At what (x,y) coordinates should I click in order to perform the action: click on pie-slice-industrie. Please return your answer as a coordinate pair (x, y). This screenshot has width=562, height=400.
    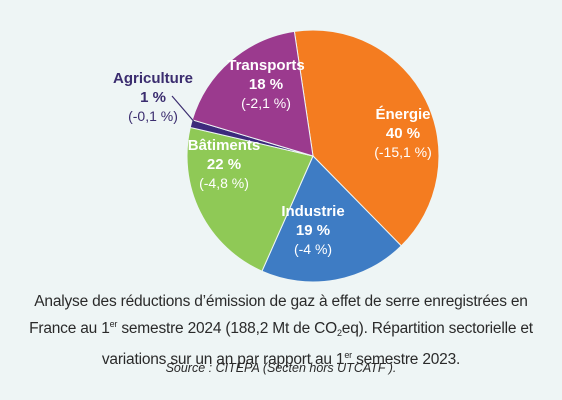
    Looking at the image, I should click on (332, 219).